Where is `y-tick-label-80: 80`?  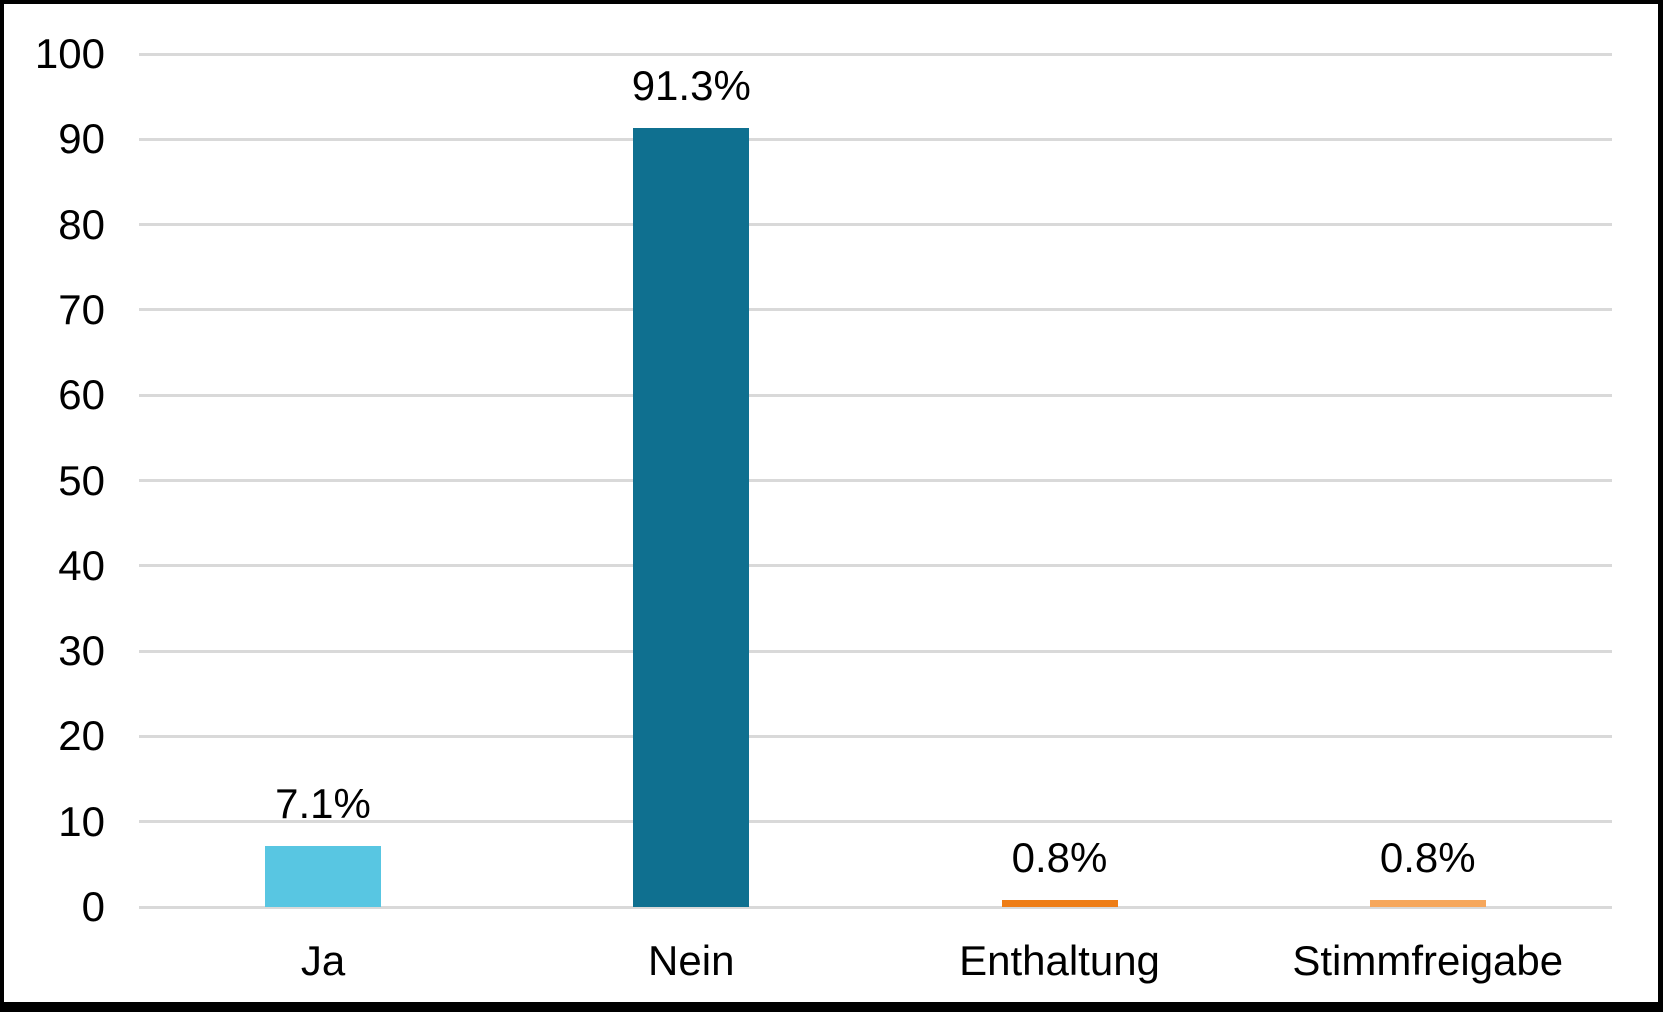
y-tick-label-80: 80 is located at coordinates (81, 224).